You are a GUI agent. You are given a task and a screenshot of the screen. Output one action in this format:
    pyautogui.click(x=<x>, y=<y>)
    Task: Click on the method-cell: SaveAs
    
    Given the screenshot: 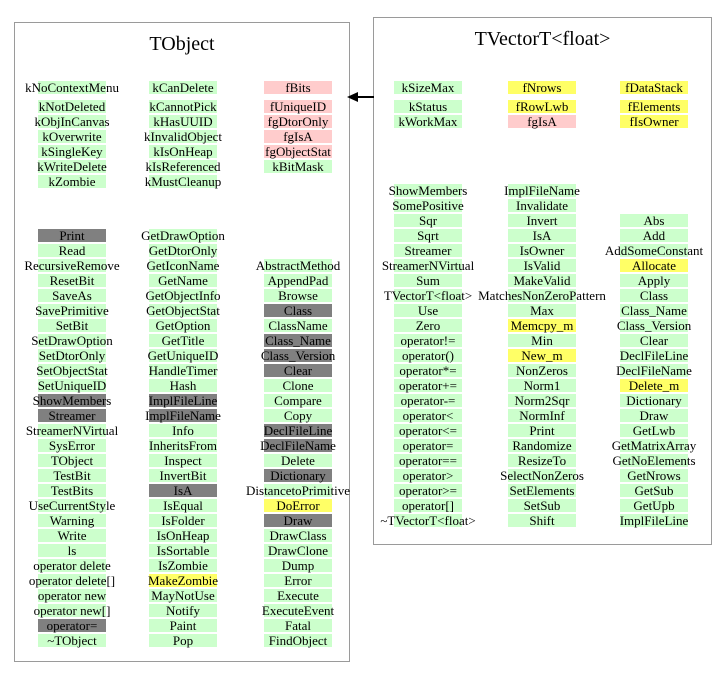 What is the action you would take?
    pyautogui.click(x=72, y=295)
    